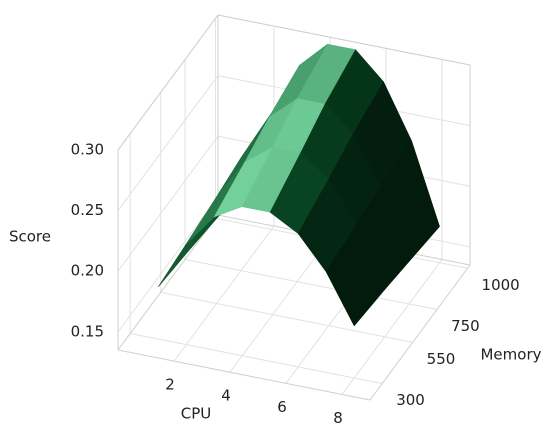 The width and height of the screenshot is (550, 437). I want to click on y-axis-title: Memory, so click(510, 355).